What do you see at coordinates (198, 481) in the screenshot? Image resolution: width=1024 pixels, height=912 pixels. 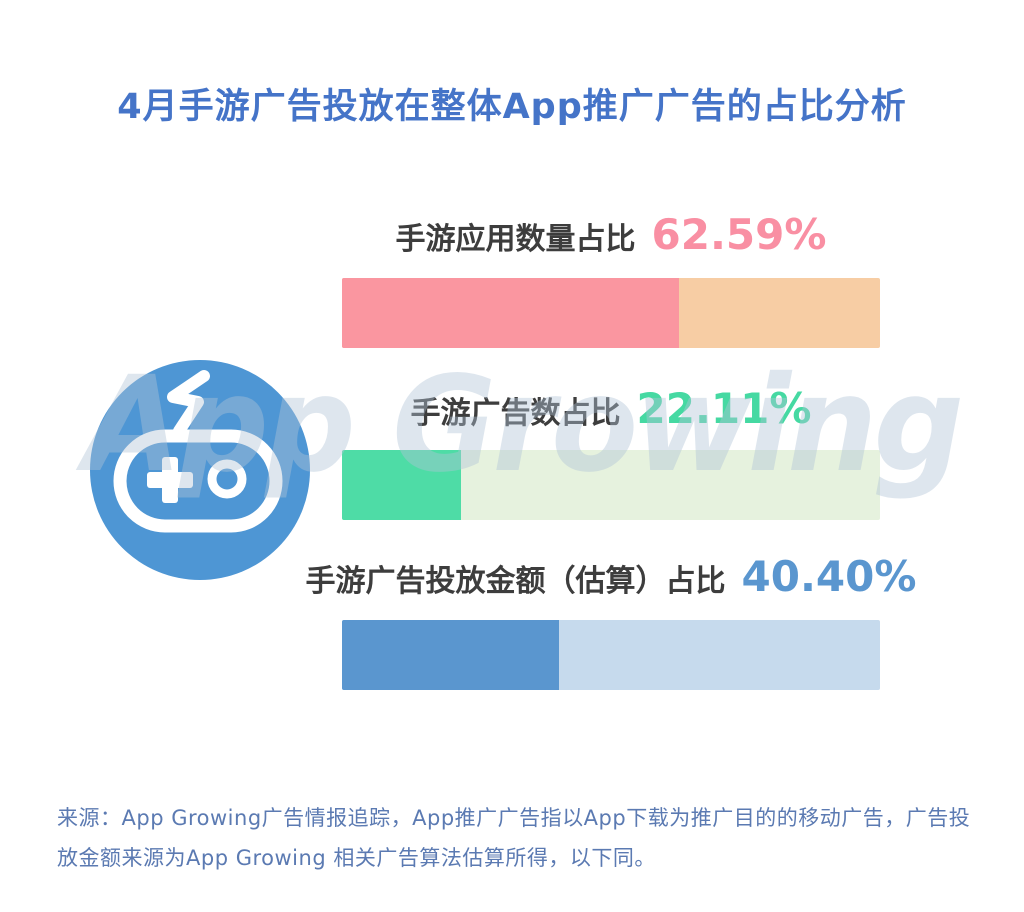 I see `gamepad-body-icon` at bounding box center [198, 481].